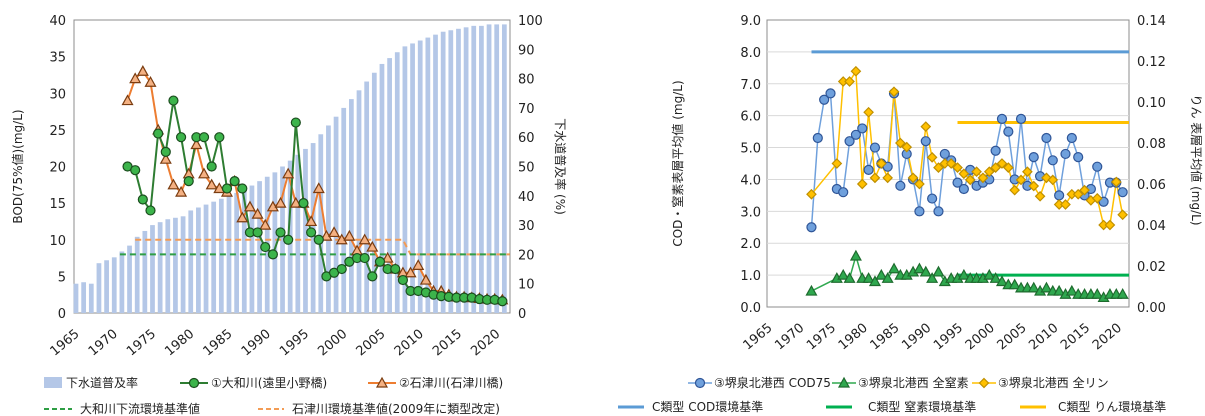 The height and width of the screenshot is (416, 1205). What do you see at coordinates (750, 53) in the screenshot?
I see `y-tick-label: 8.0` at bounding box center [750, 53].